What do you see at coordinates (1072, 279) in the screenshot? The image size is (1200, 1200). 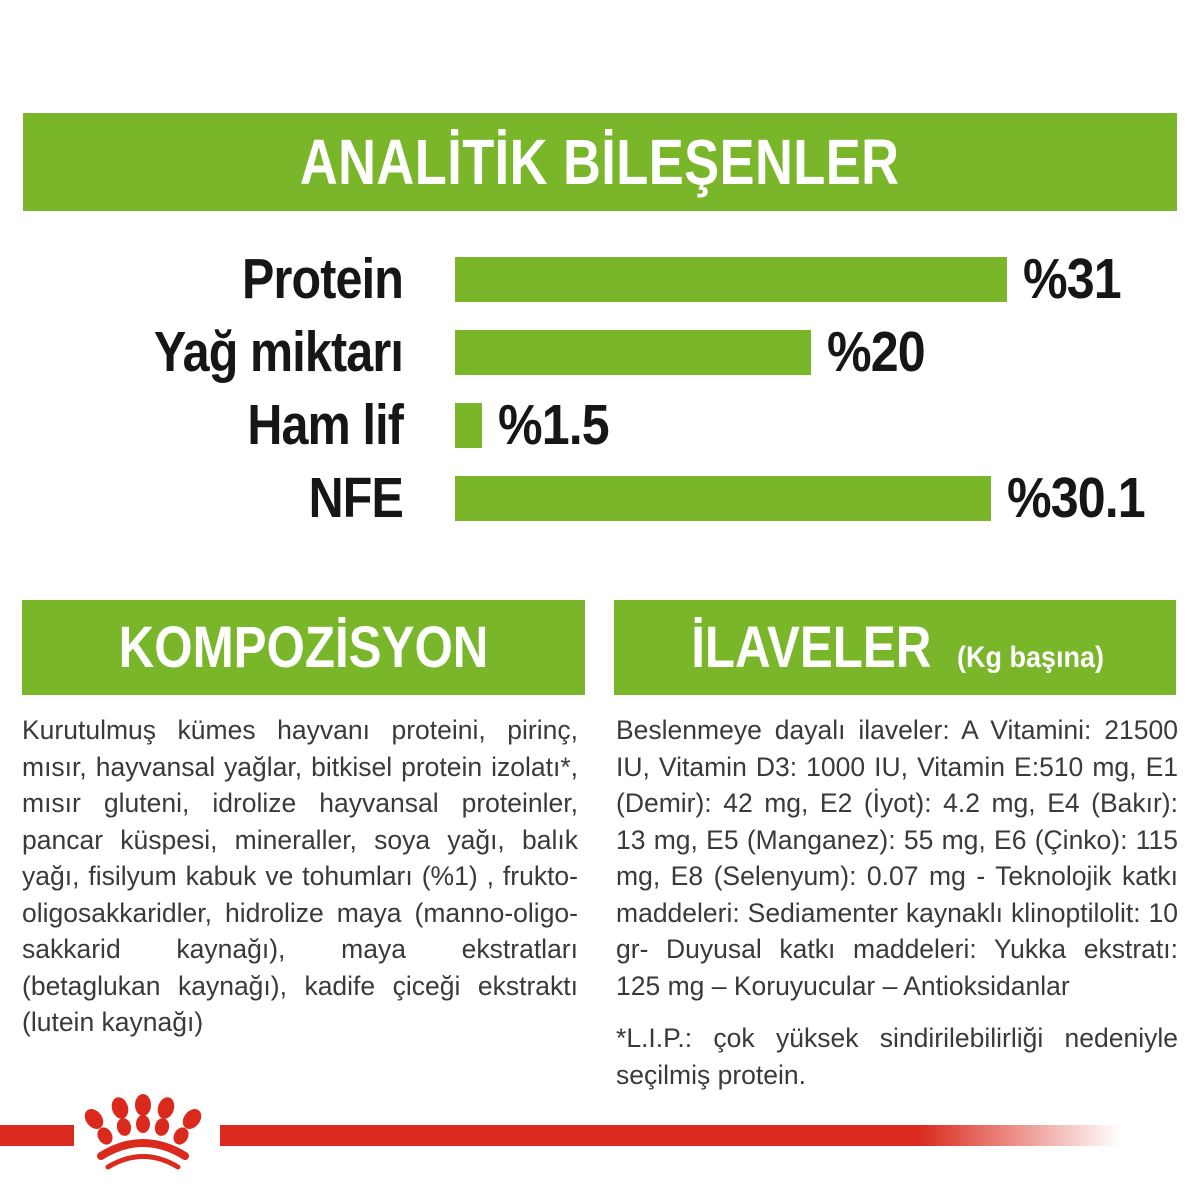 I see `bar-value: %31` at bounding box center [1072, 279].